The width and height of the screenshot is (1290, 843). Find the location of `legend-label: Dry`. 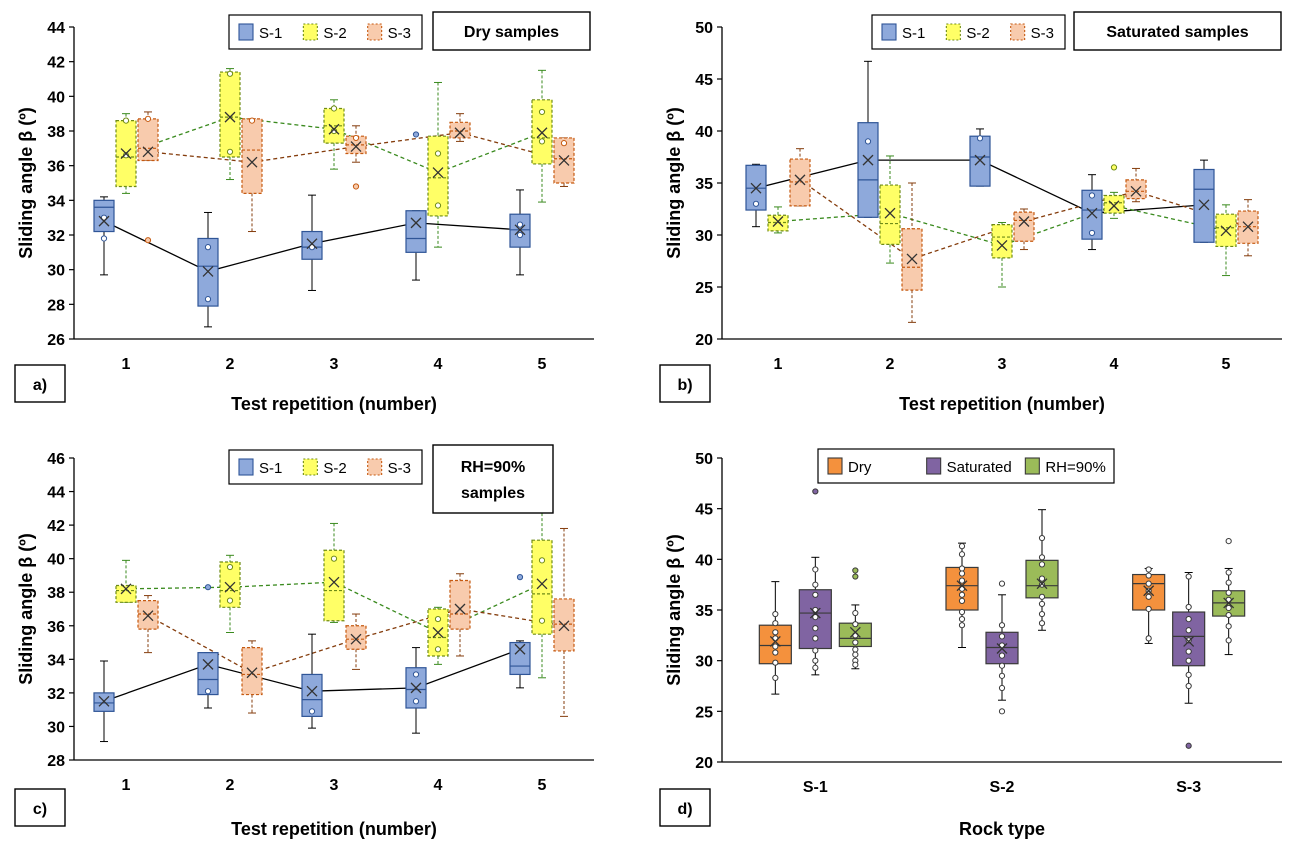

legend-label: Dry is located at coordinates (860, 467).